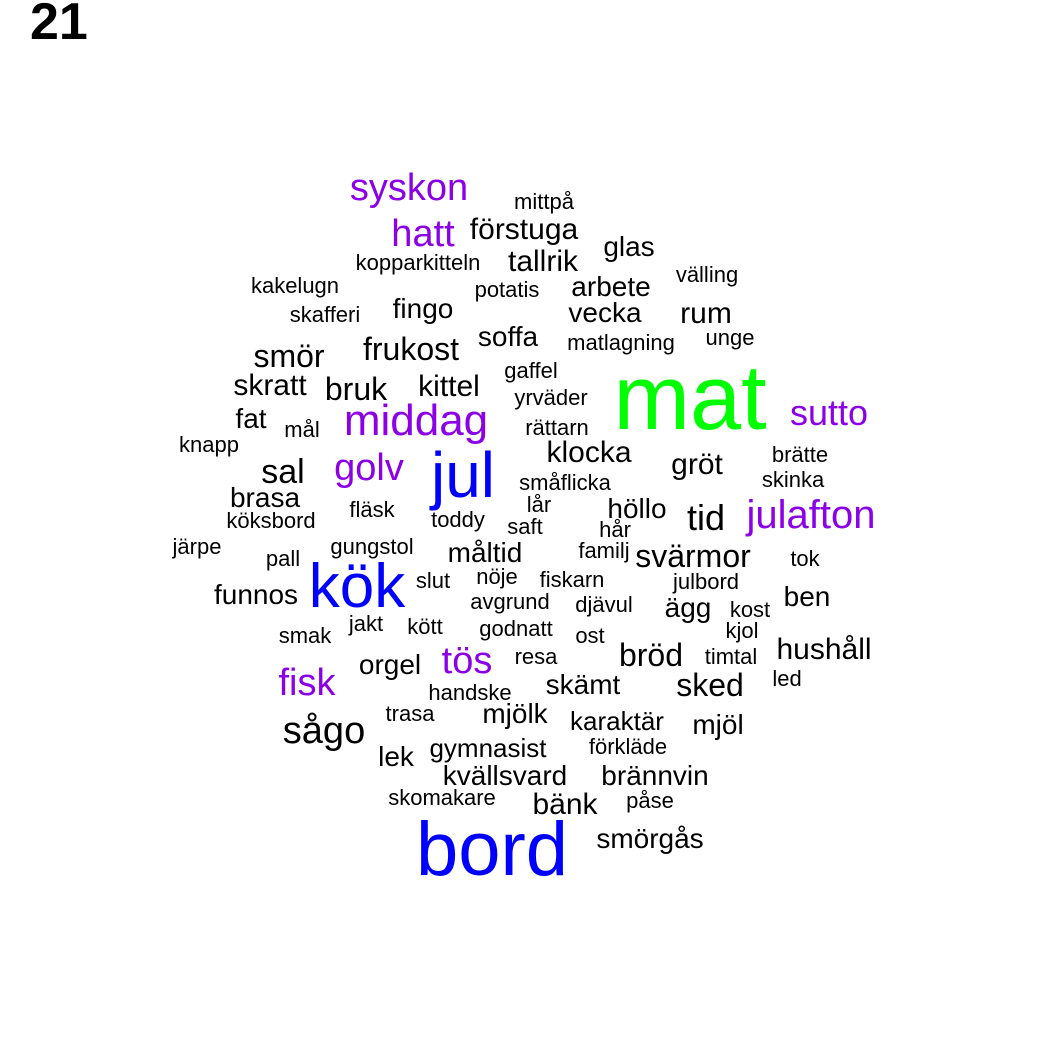 The height and width of the screenshot is (1050, 1050). What do you see at coordinates (750, 609) in the screenshot?
I see `word-kost: kost` at bounding box center [750, 609].